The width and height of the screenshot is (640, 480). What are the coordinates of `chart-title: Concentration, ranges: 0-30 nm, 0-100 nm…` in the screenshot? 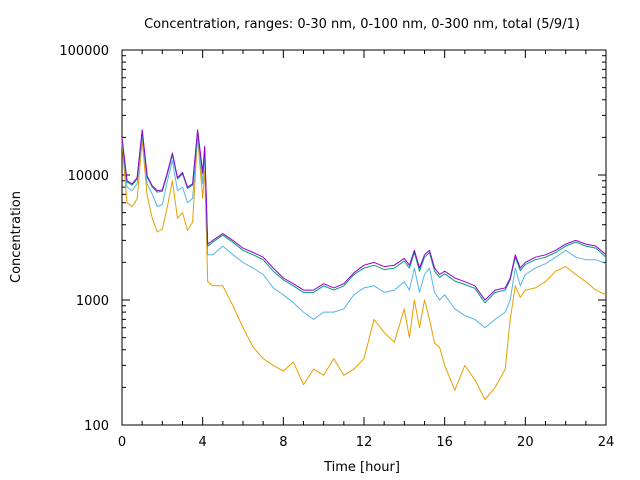 It's located at (362, 24).